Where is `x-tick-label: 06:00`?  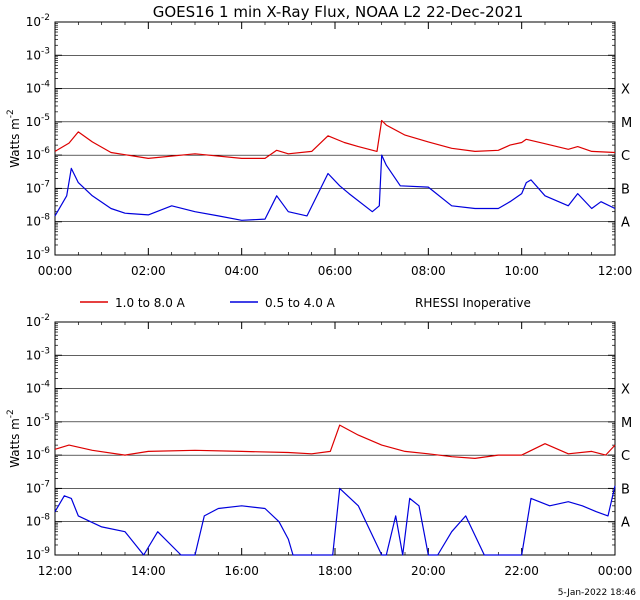 x-tick-label: 06:00 is located at coordinates (335, 271).